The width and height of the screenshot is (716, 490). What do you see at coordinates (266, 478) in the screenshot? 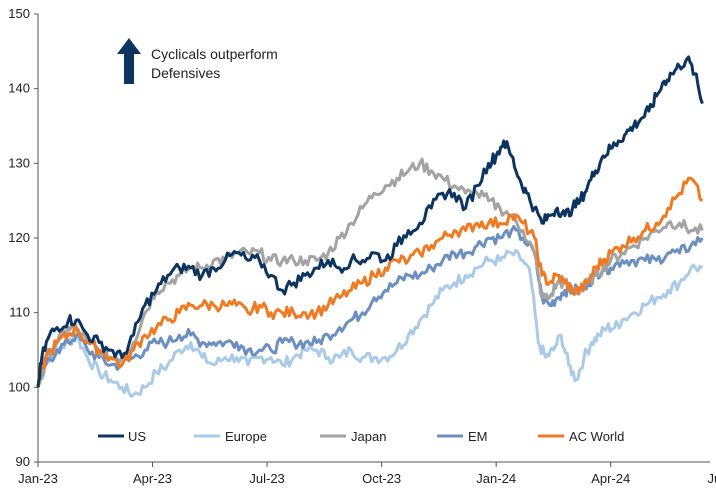
I see `x-tick-label: Jul-23` at bounding box center [266, 478].